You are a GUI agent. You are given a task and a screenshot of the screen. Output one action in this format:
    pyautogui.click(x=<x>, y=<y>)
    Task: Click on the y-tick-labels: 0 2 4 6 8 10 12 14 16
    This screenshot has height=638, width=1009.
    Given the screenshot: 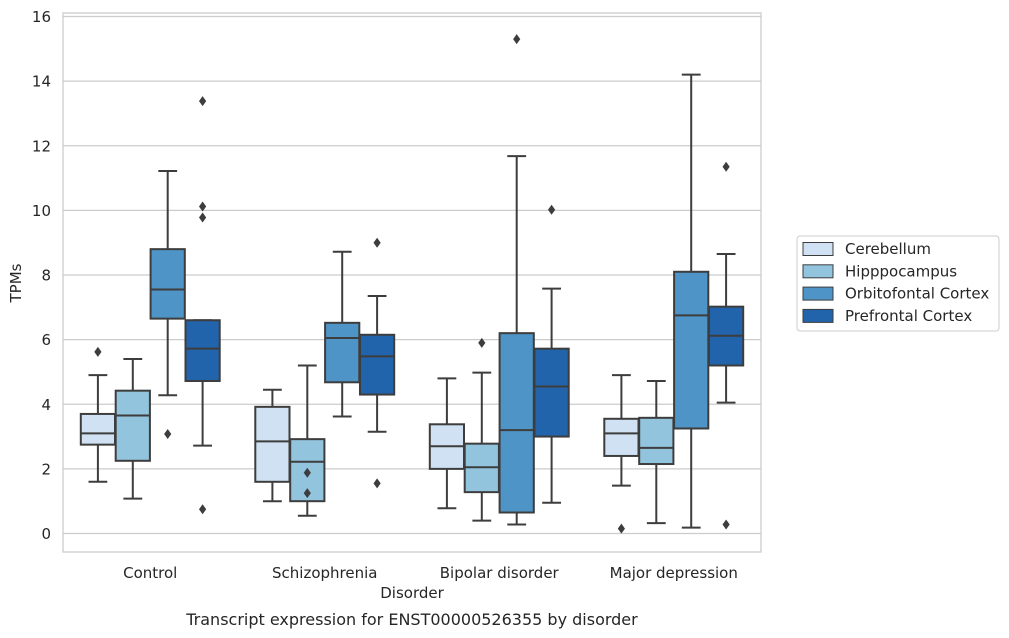 What is the action you would take?
    pyautogui.click(x=41, y=275)
    